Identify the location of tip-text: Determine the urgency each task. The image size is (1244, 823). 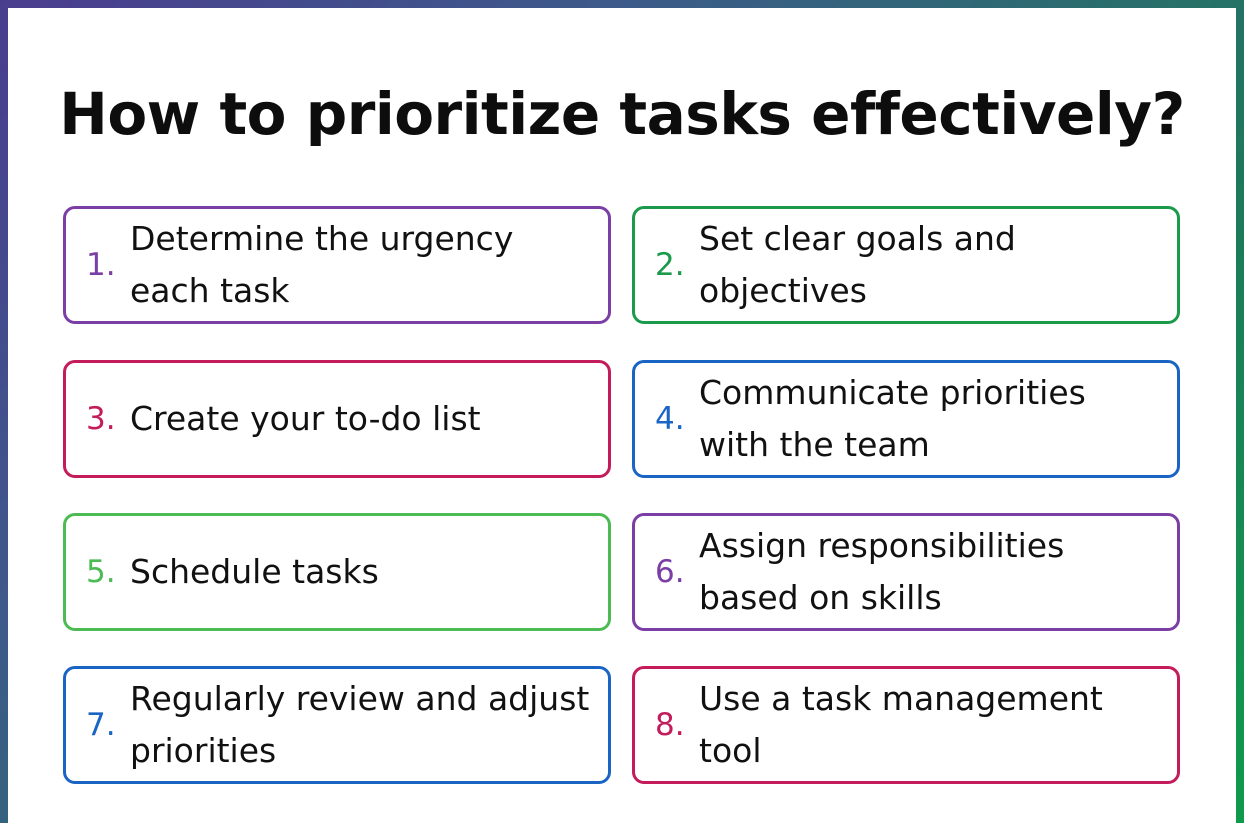
(322, 264).